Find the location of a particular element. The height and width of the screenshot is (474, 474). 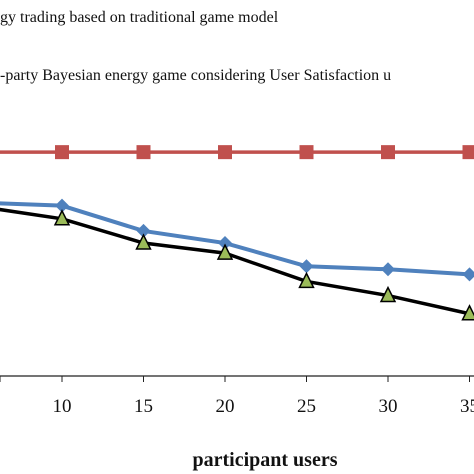

x-tick-label: 15 is located at coordinates (143, 406).